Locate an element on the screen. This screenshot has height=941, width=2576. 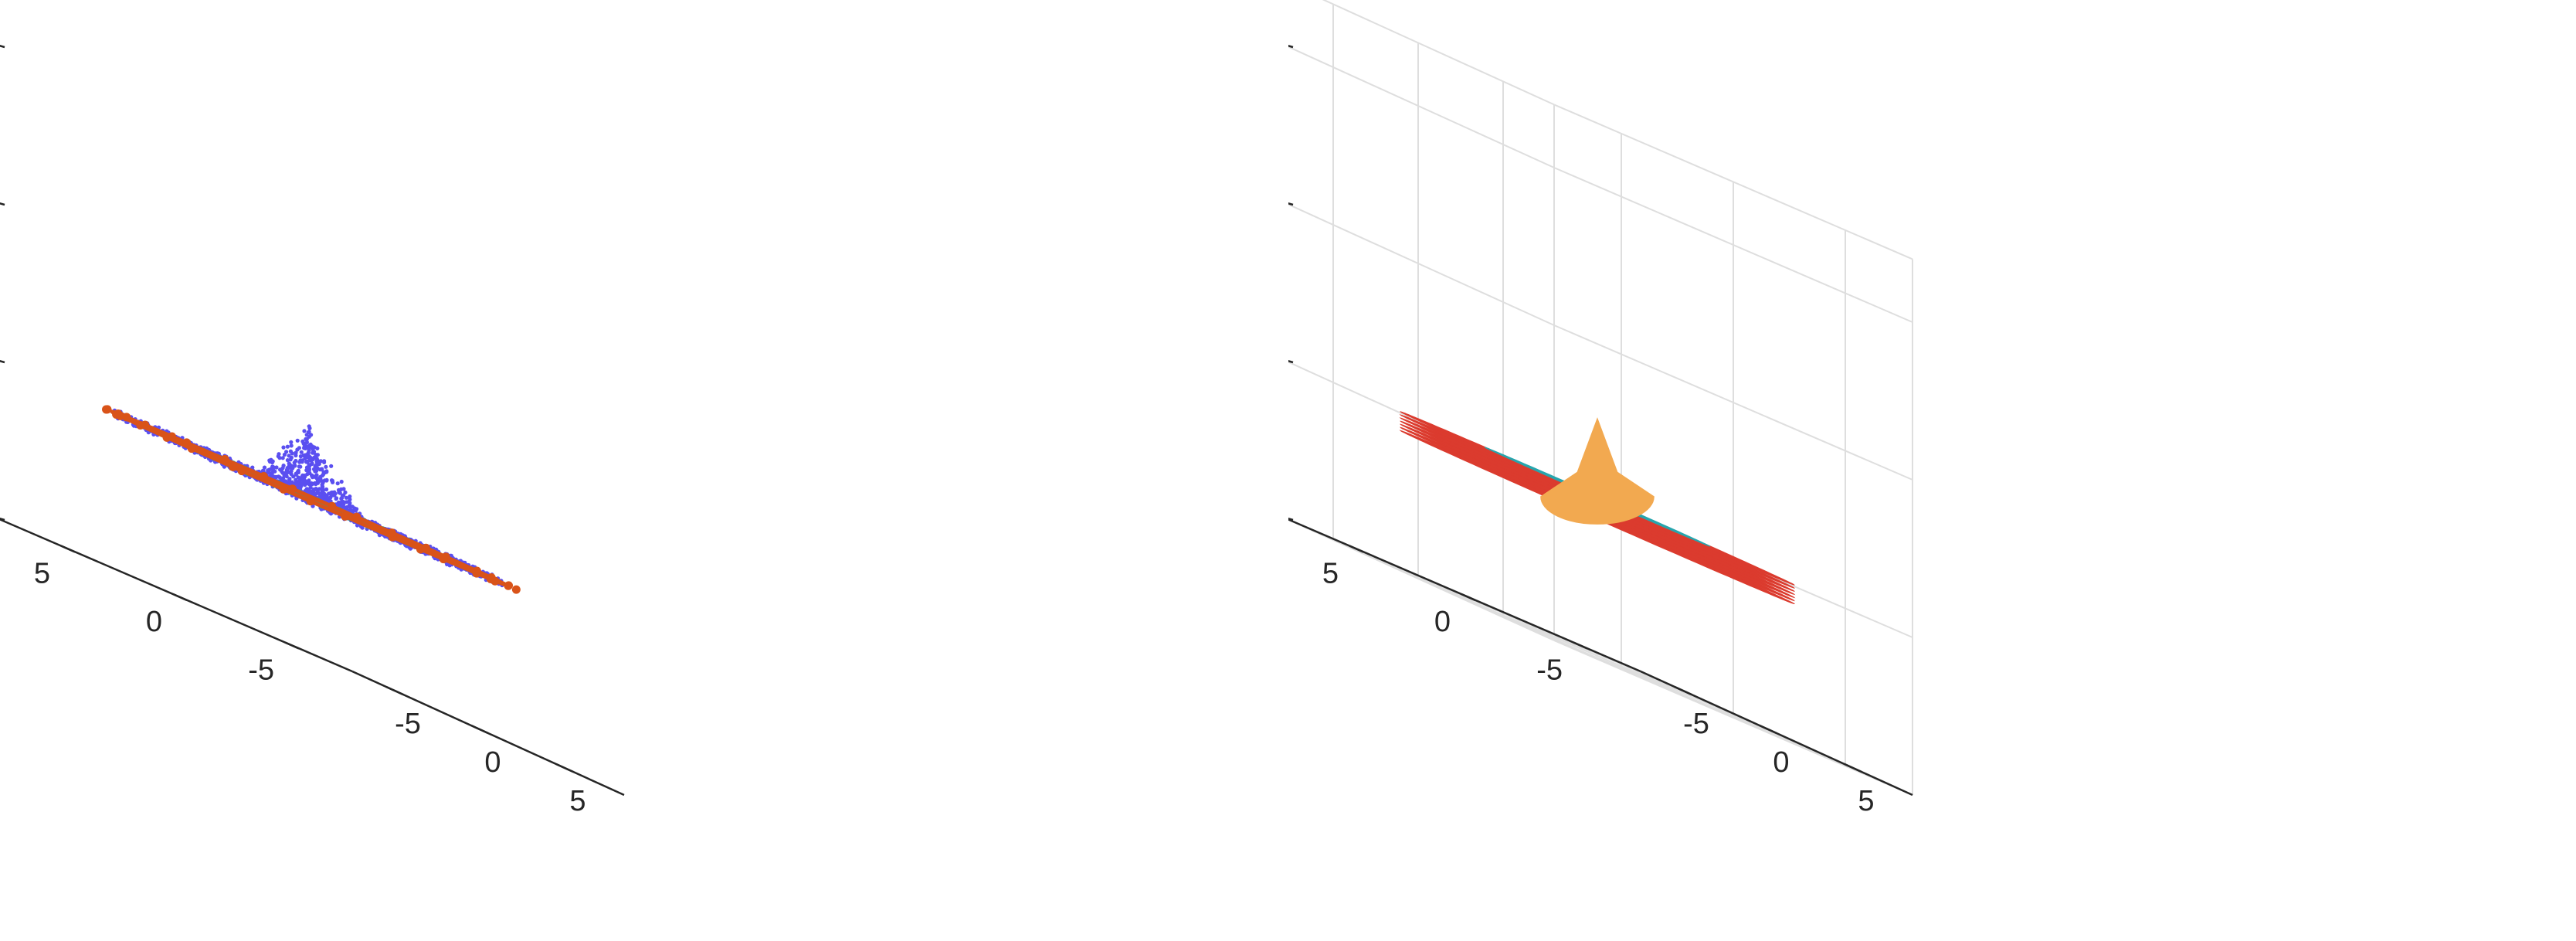
tick-labels: 05101550-5-505 is located at coordinates (1599, 688).